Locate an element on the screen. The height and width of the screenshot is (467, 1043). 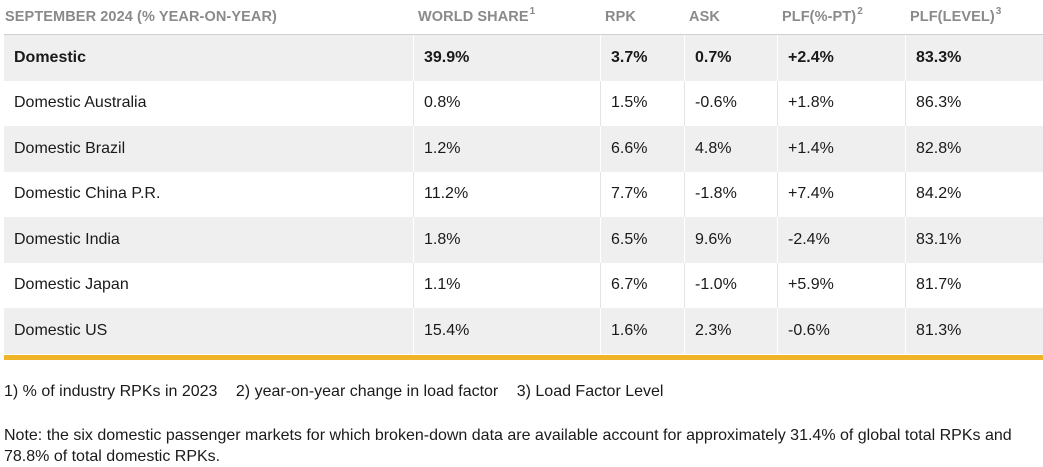
cell-rpk: 6.7% is located at coordinates (642, 285).